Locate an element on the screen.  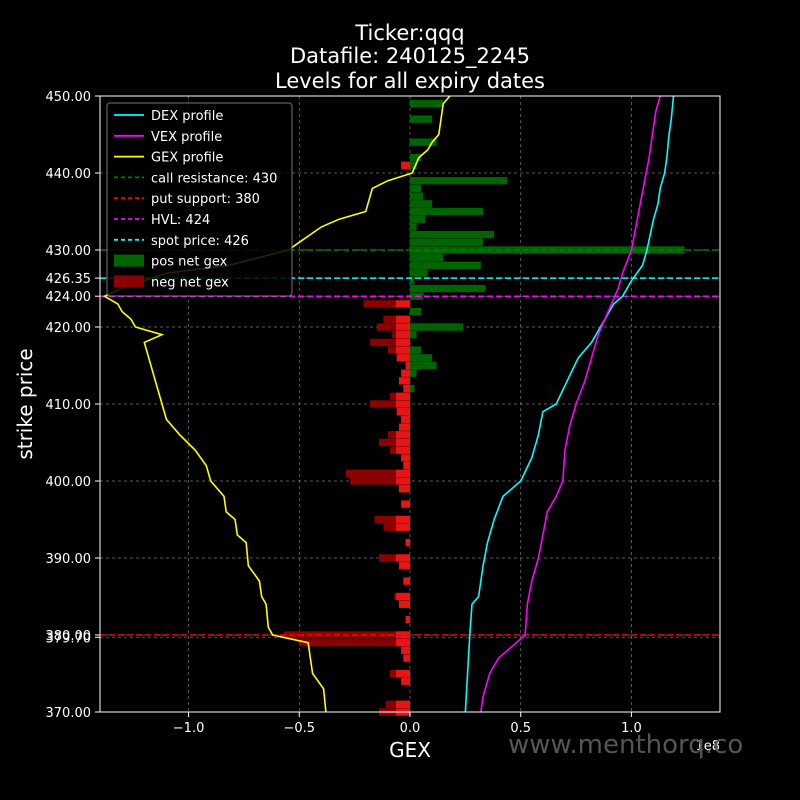
site-watermark: www.menthorq.co is located at coordinates (625, 745).